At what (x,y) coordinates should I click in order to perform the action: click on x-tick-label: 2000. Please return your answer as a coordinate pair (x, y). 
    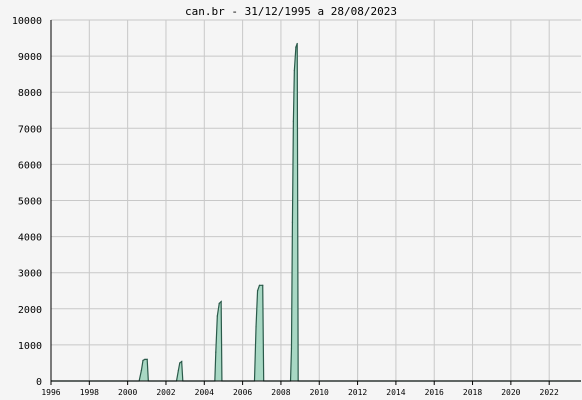
    Looking at the image, I should click on (127, 392).